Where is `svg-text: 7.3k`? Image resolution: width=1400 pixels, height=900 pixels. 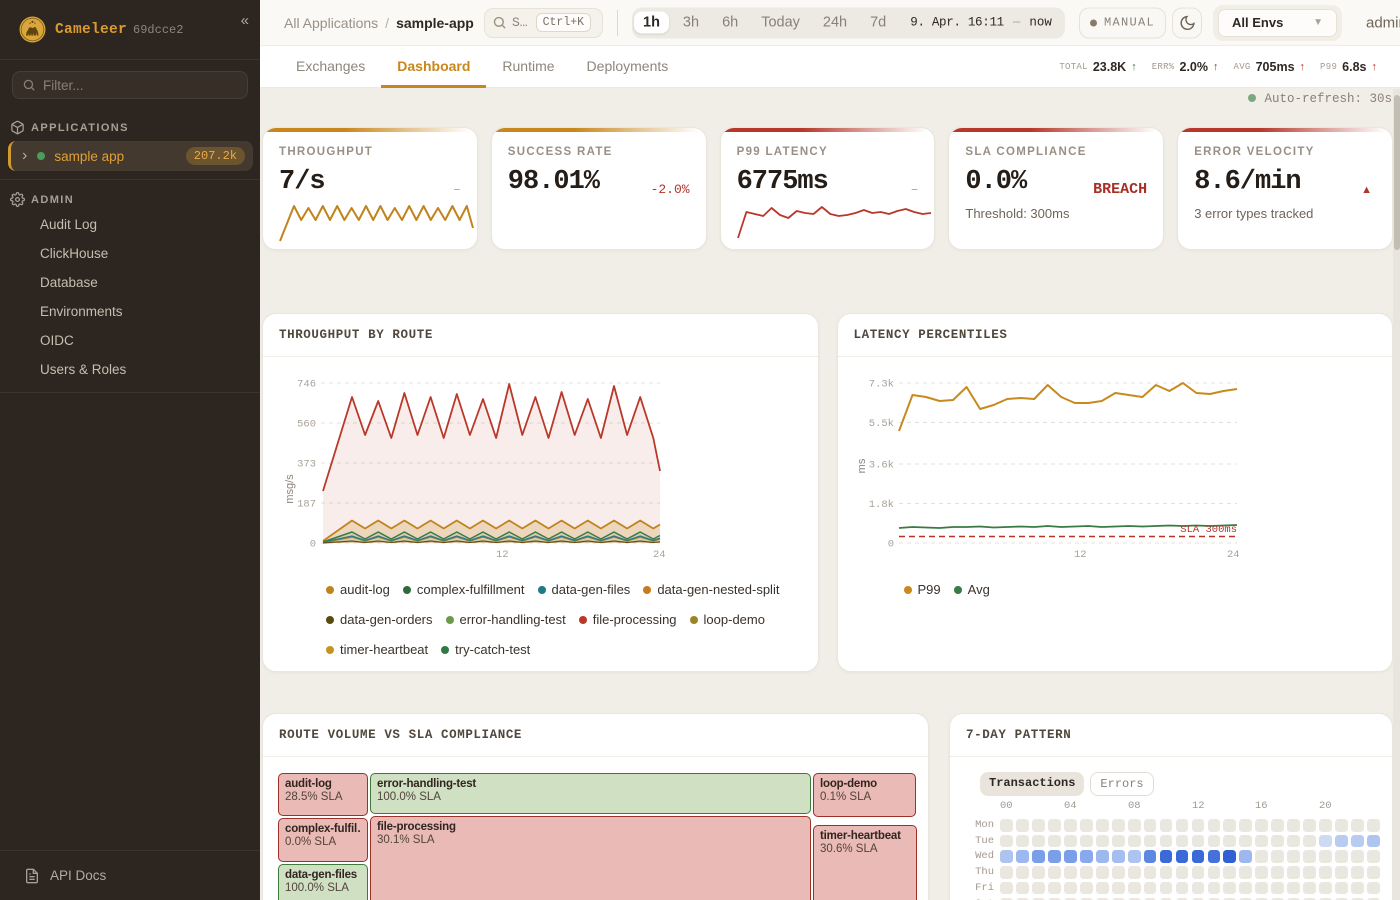 svg-text: 7.3k is located at coordinates (880, 385).